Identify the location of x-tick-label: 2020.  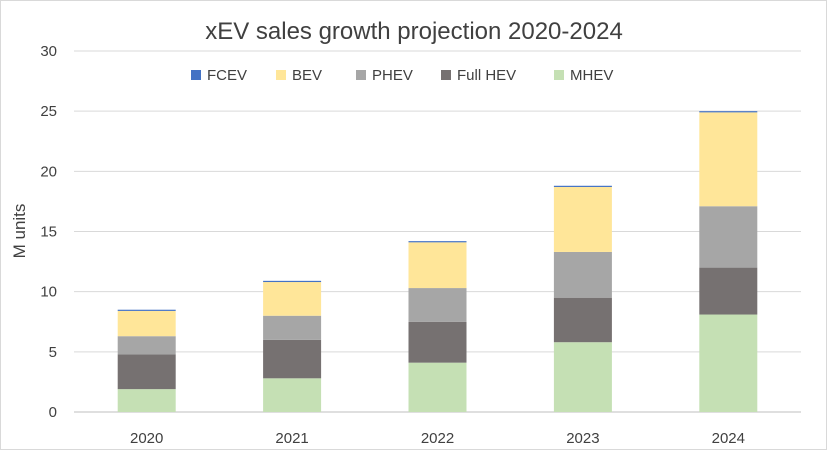
(146, 438).